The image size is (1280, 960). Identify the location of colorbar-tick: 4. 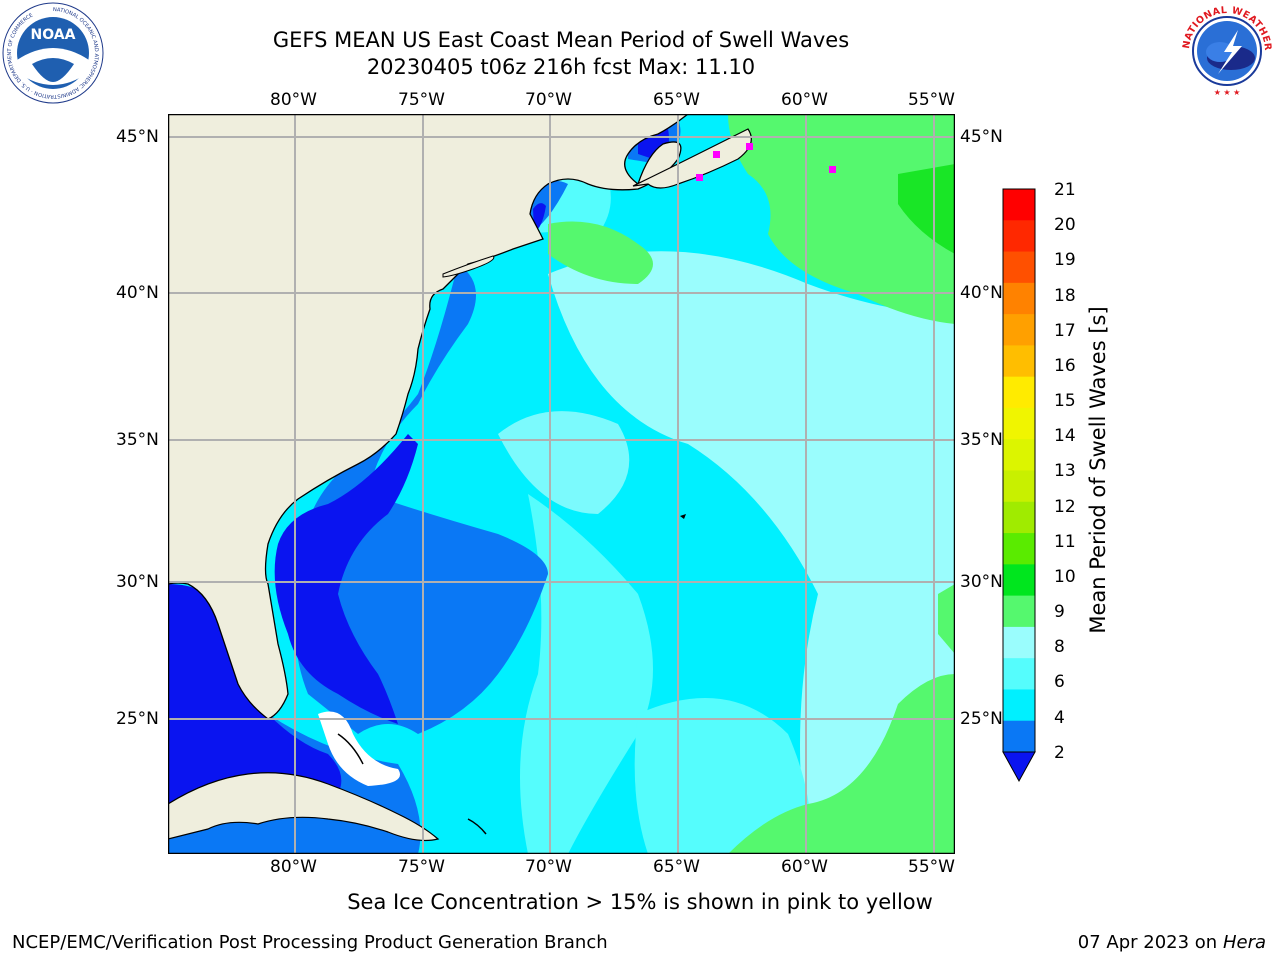
(1059, 718).